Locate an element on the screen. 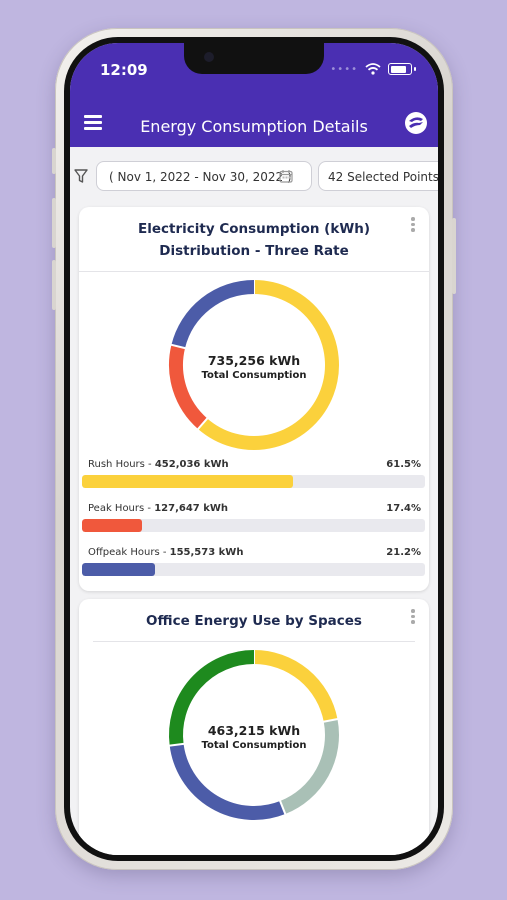  hamburger-menu-icon is located at coordinates (93, 122).